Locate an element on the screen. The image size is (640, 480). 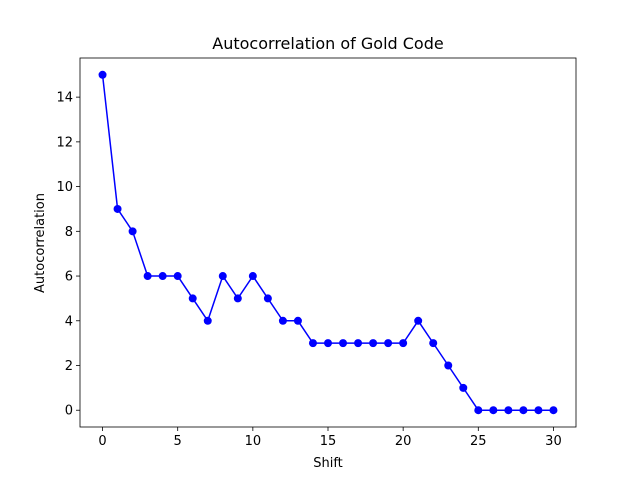
y-tick-label-6: 12 is located at coordinates (64, 142).